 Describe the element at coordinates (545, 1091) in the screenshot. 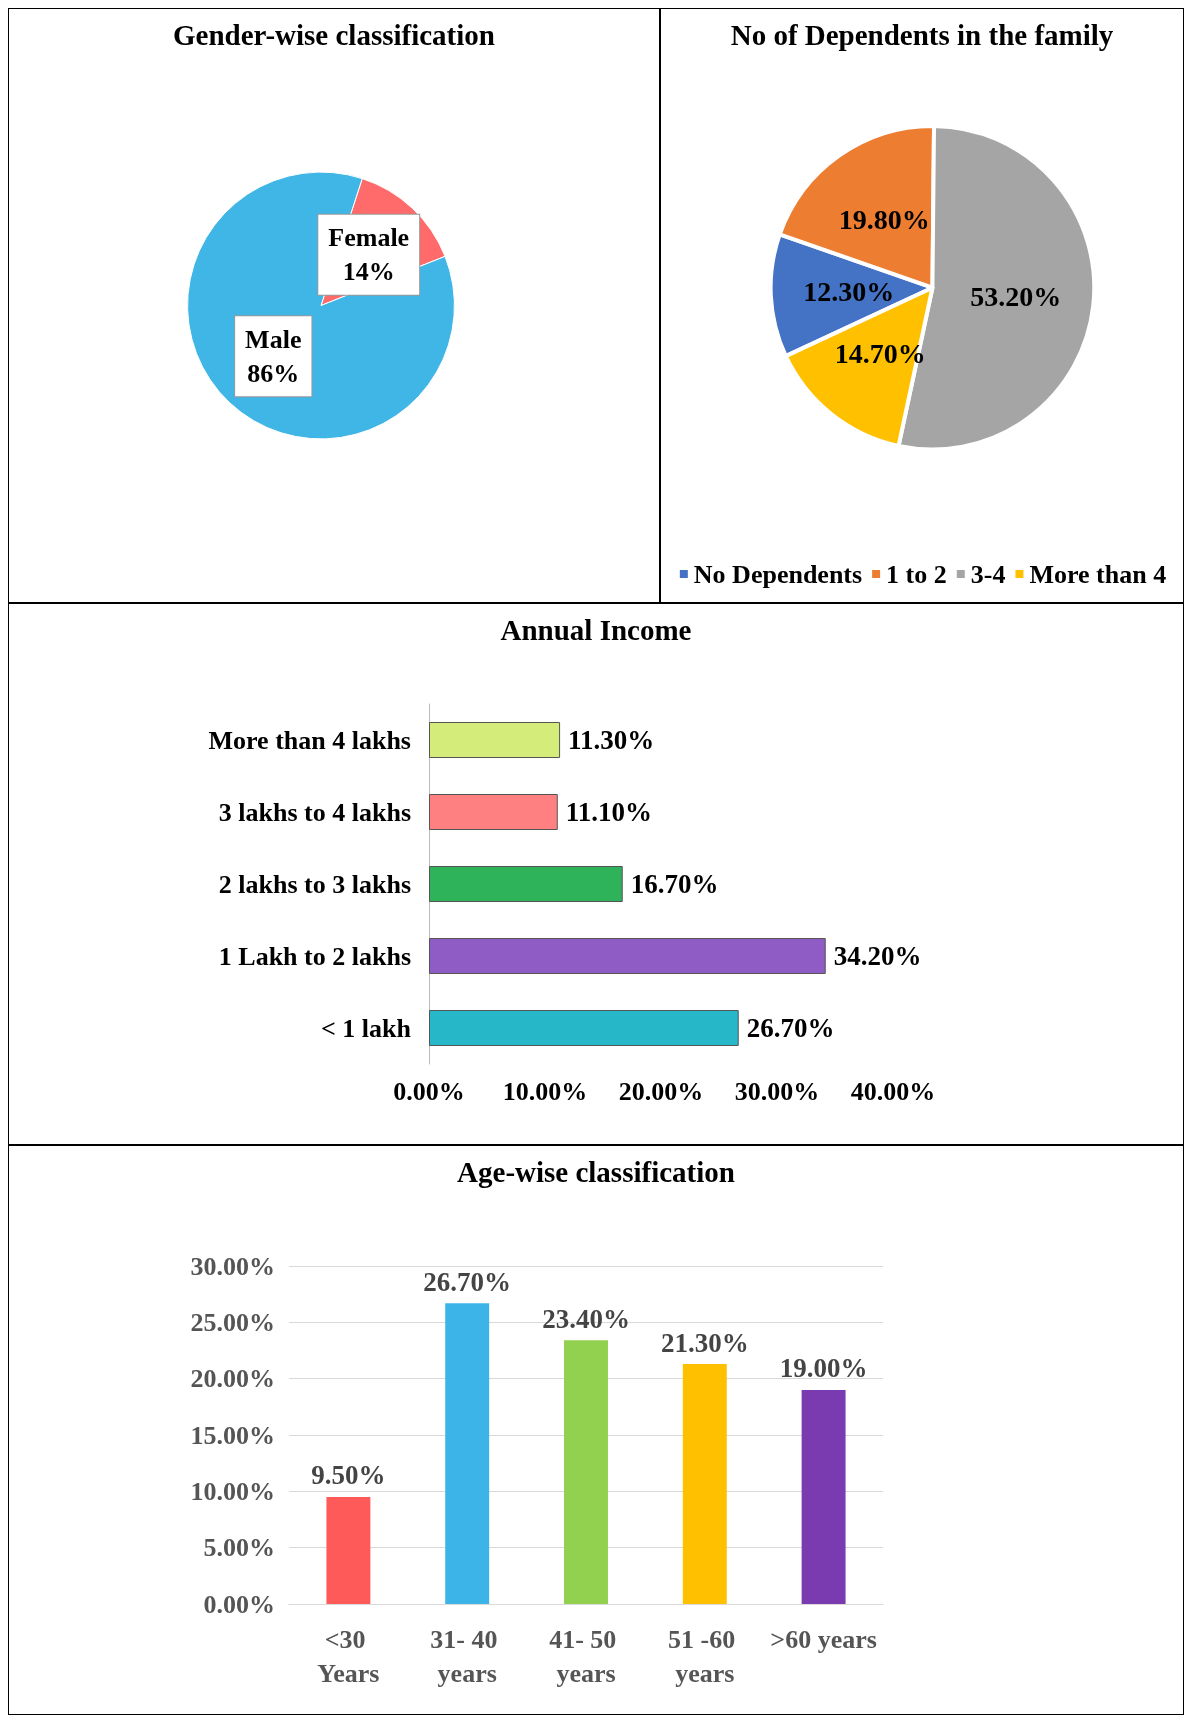

I see `x-tick-label: 10.00%` at that location.